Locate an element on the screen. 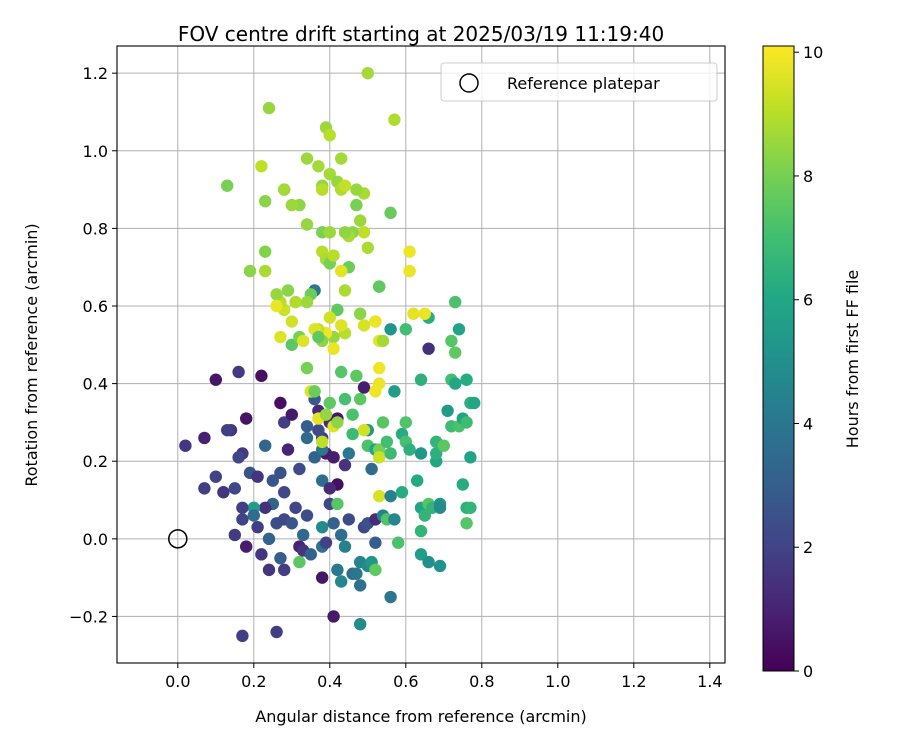 The image size is (900, 750). colorbar-tick-label: 6 is located at coordinates (808, 300).